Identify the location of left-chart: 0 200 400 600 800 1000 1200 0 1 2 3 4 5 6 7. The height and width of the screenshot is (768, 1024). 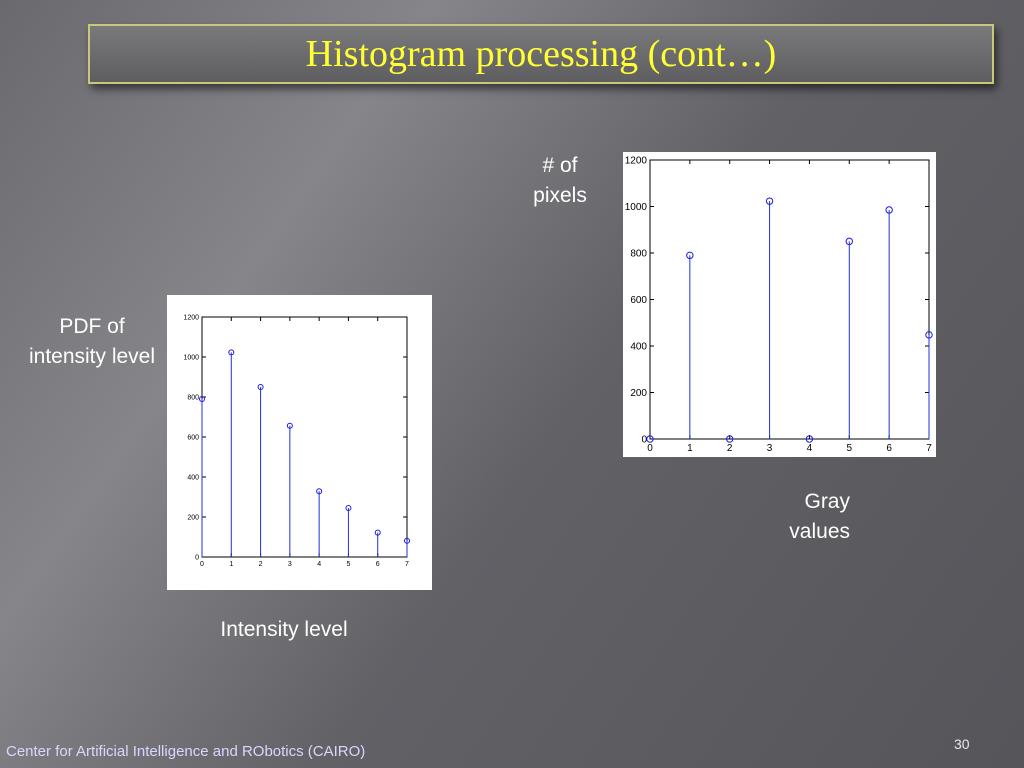
(299, 442).